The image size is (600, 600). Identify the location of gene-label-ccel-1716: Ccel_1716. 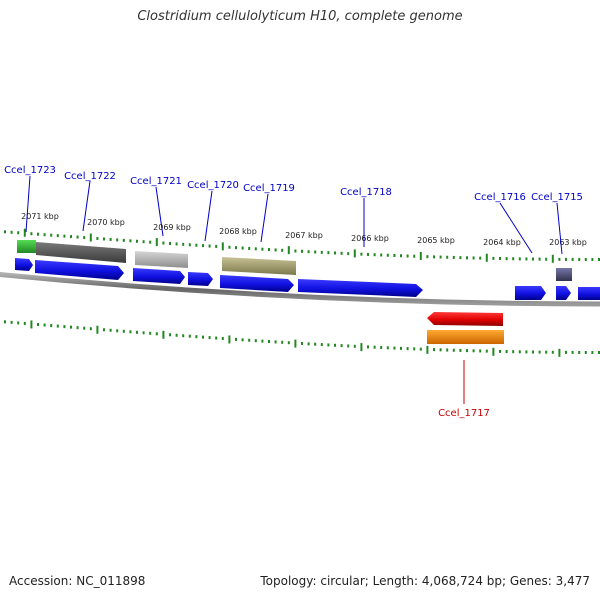
(500, 197).